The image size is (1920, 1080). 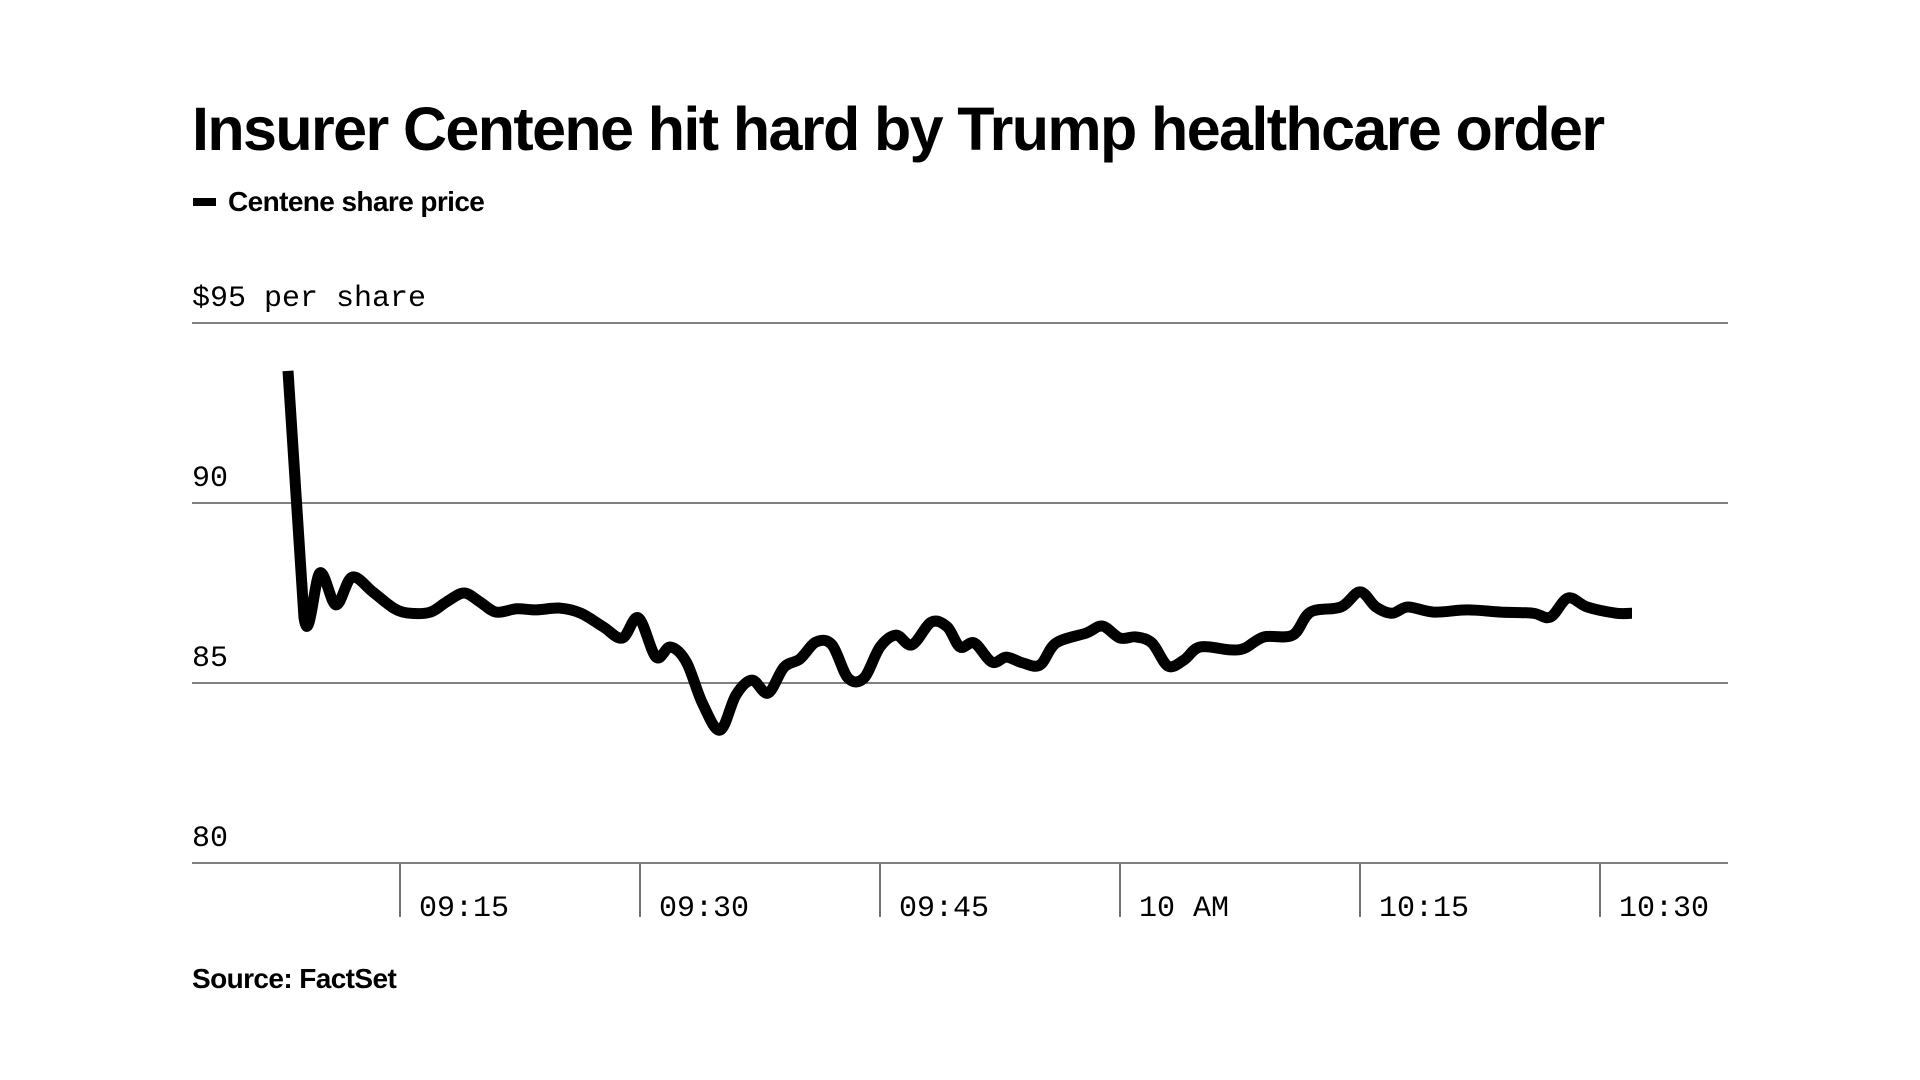 I want to click on x-tick-label: 09:45, so click(x=944, y=909).